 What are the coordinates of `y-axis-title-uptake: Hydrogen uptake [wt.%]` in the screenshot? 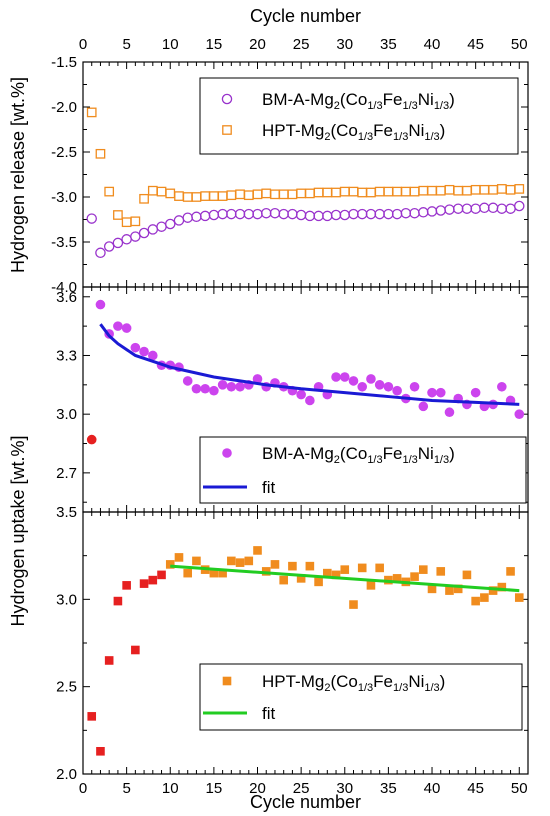 It's located at (18, 530).